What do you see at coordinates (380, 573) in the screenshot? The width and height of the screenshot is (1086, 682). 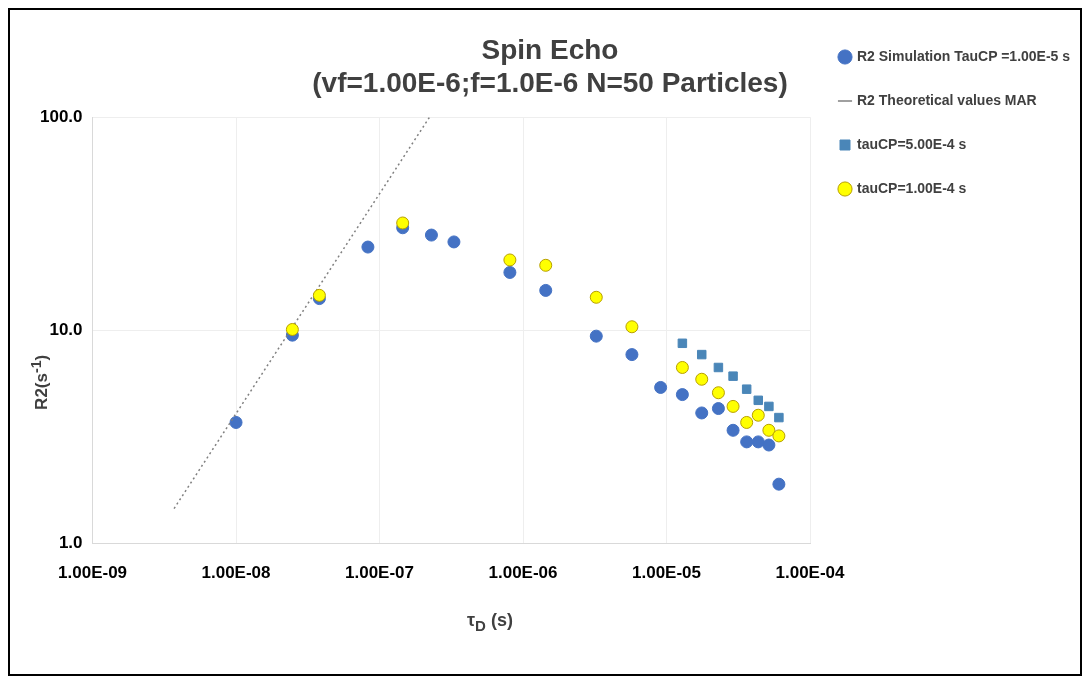 I see `x-tick-label: 1.00E-07` at bounding box center [380, 573].